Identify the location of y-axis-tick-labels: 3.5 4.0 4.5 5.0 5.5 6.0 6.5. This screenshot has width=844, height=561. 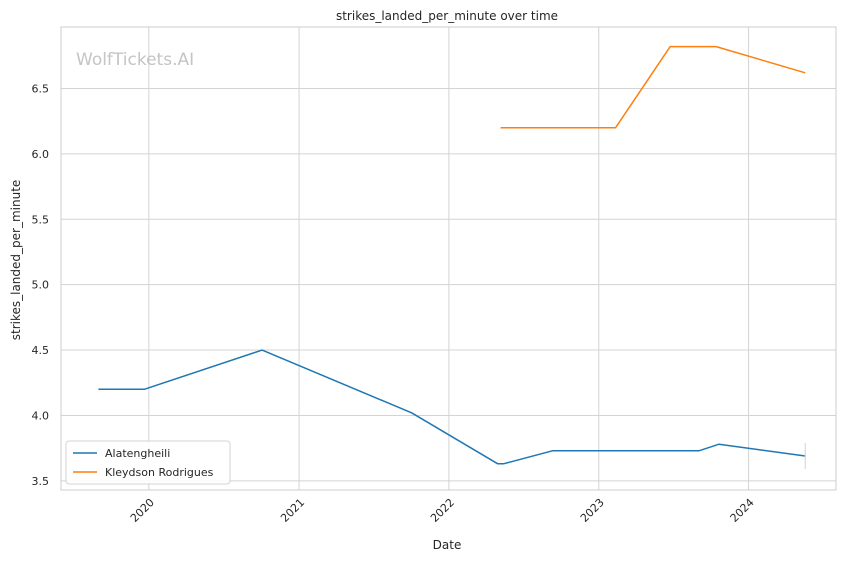
(41, 284).